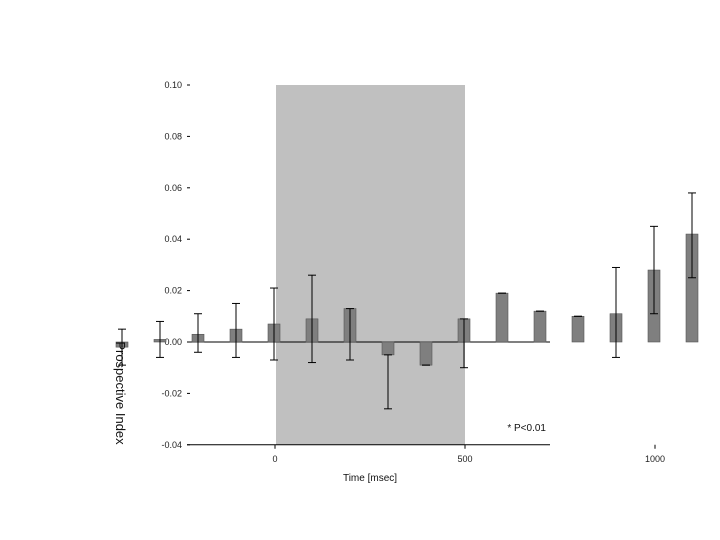 This screenshot has width=720, height=540. Describe the element at coordinates (171, 393) in the screenshot. I see `y-tick-label: -0.02` at that location.